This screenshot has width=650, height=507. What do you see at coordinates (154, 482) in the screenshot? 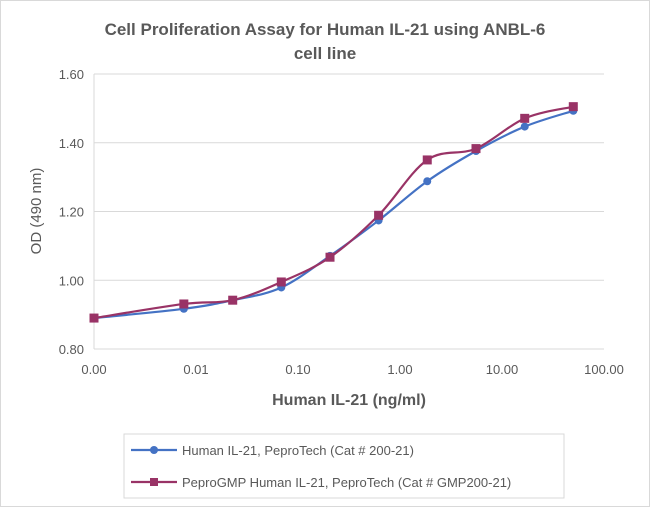
I see `legend-marker-square` at bounding box center [154, 482].